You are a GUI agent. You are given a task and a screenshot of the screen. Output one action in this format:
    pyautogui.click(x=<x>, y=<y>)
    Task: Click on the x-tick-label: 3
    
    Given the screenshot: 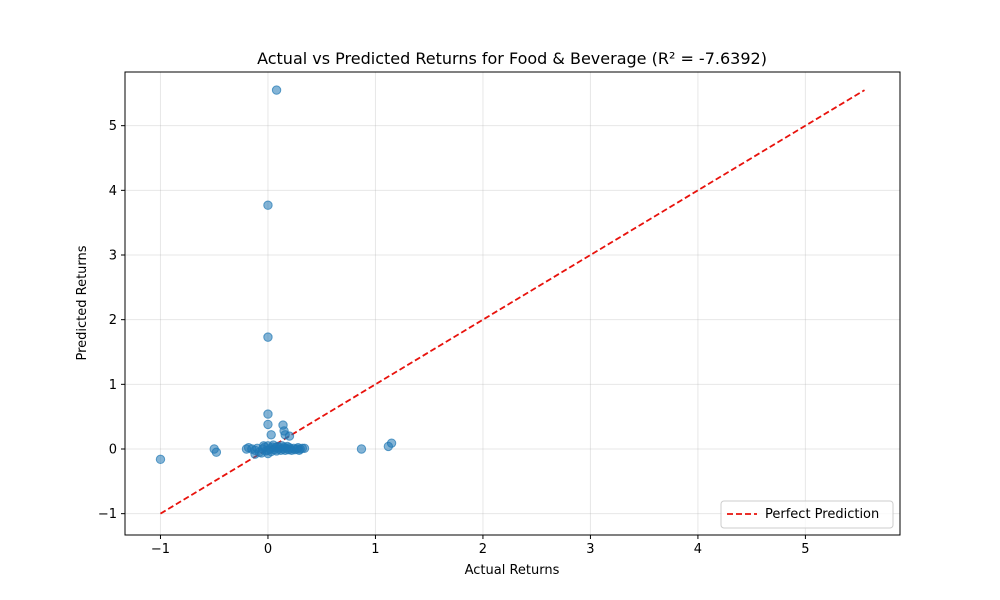 What is the action you would take?
    pyautogui.click(x=590, y=549)
    